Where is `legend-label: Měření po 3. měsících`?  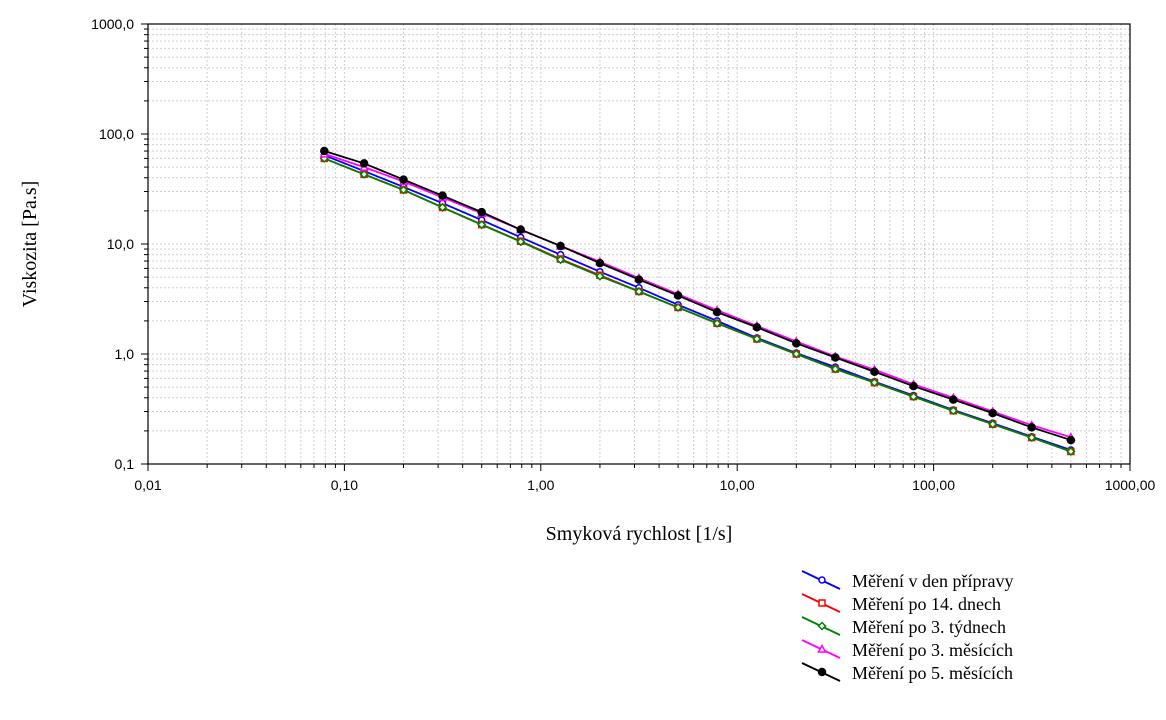 legend-label: Měření po 3. měsících is located at coordinates (932, 650).